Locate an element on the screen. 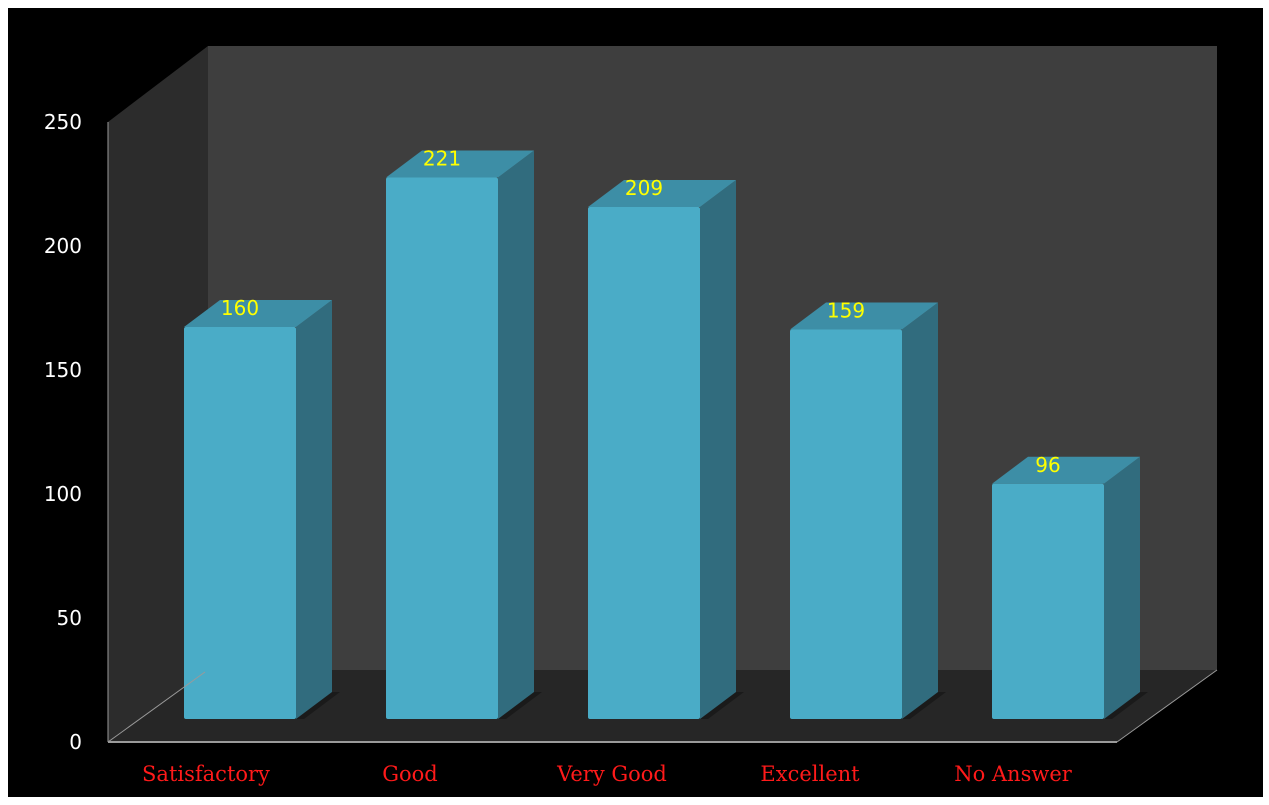  y-tick-label: 200 is located at coordinates (63, 246).